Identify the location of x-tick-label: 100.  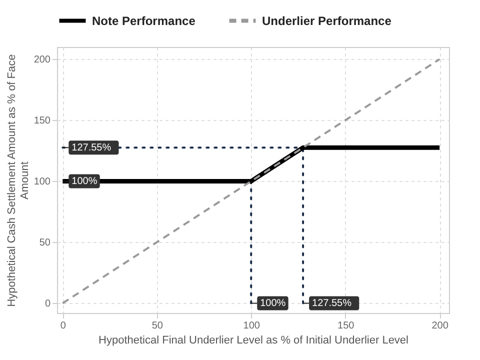
(251, 326).